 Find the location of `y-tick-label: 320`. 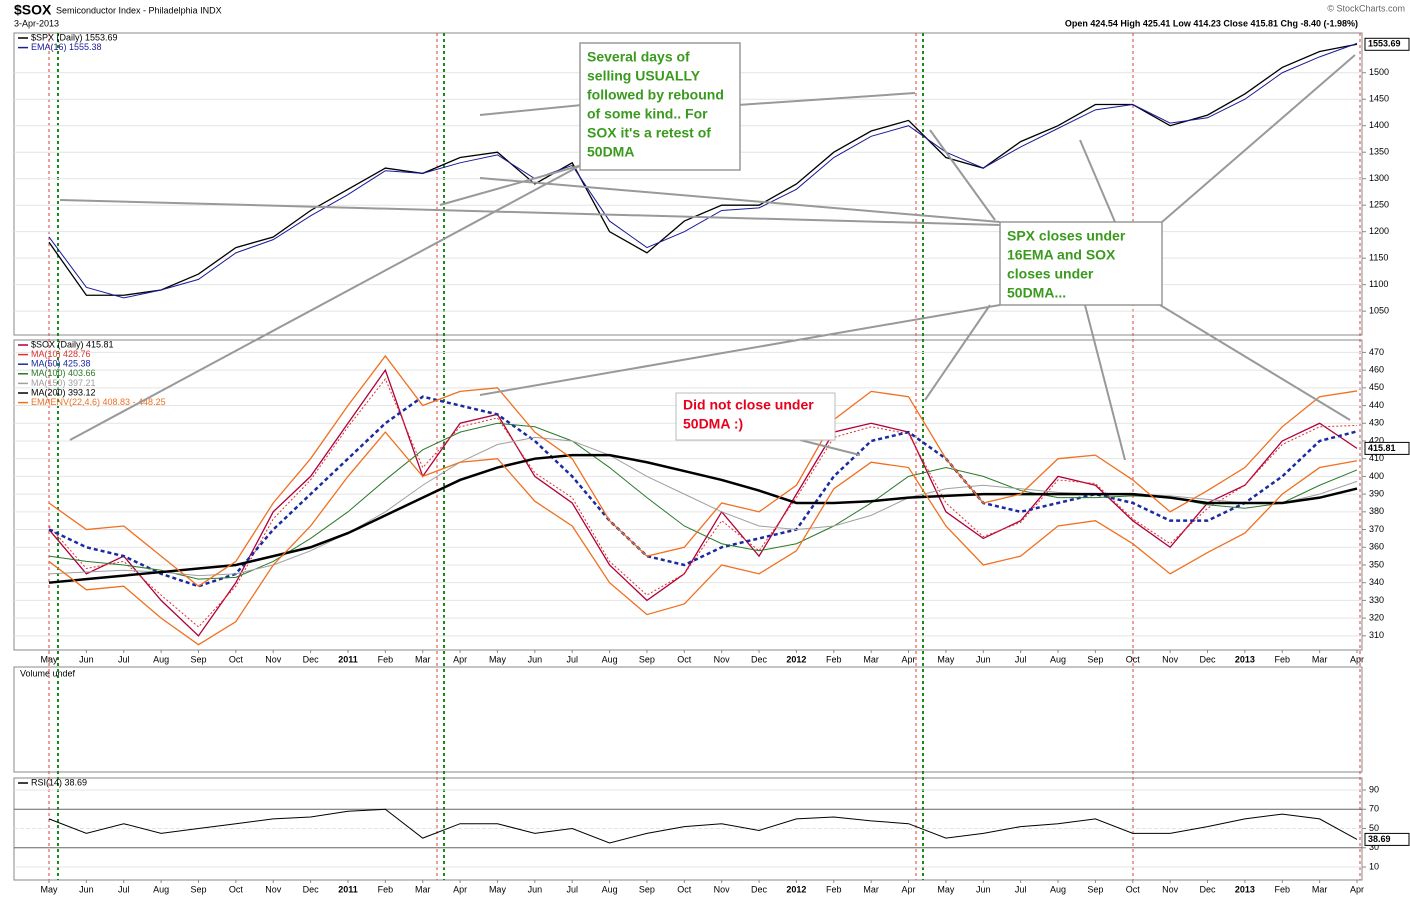

y-tick-label: 320 is located at coordinates (1376, 617).